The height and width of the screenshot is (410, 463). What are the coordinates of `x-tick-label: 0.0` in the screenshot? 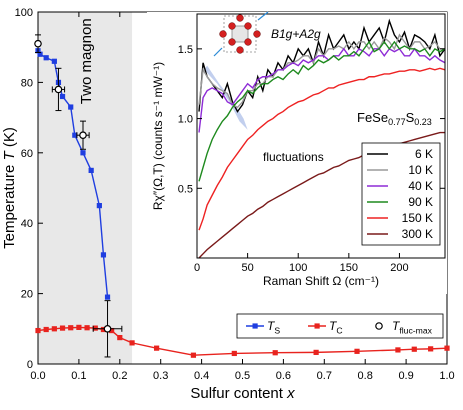 It's located at (37, 376).